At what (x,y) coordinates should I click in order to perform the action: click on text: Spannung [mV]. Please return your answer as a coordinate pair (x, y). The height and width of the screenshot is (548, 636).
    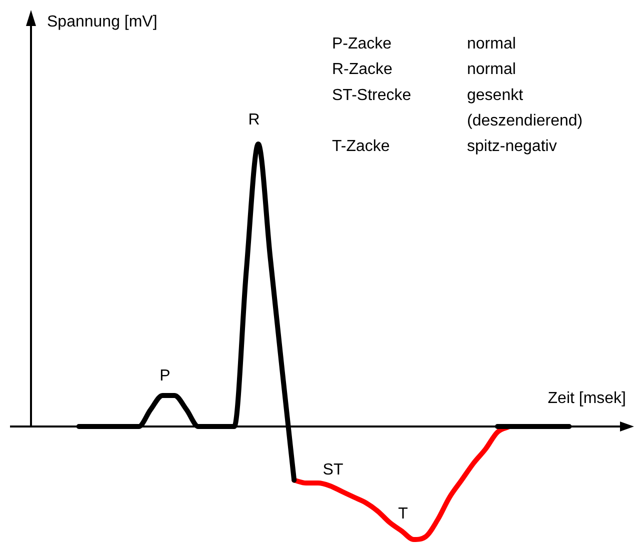
    Looking at the image, I should click on (102, 21).